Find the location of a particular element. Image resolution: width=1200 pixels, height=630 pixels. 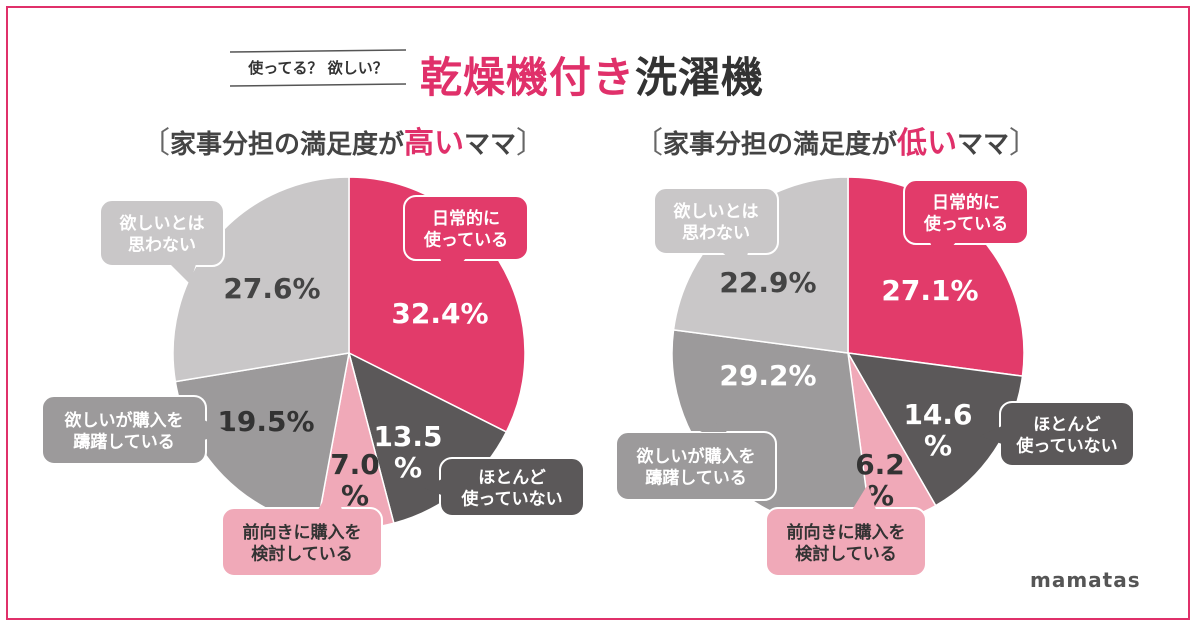

value-label-not-wanted: 27.6% is located at coordinates (271, 288).